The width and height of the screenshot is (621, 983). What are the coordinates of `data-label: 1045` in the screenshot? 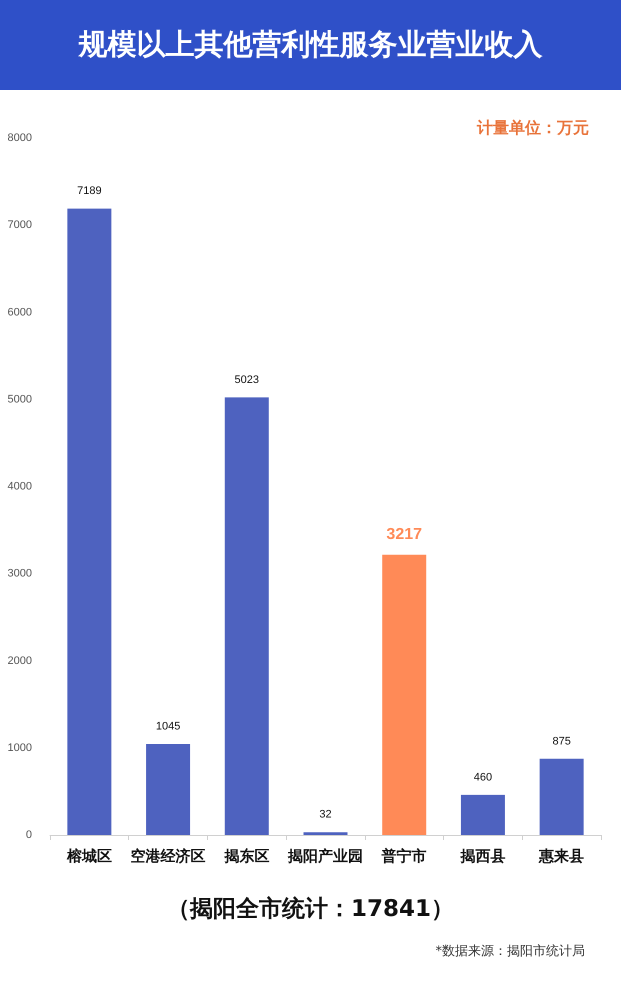 It's located at (168, 726).